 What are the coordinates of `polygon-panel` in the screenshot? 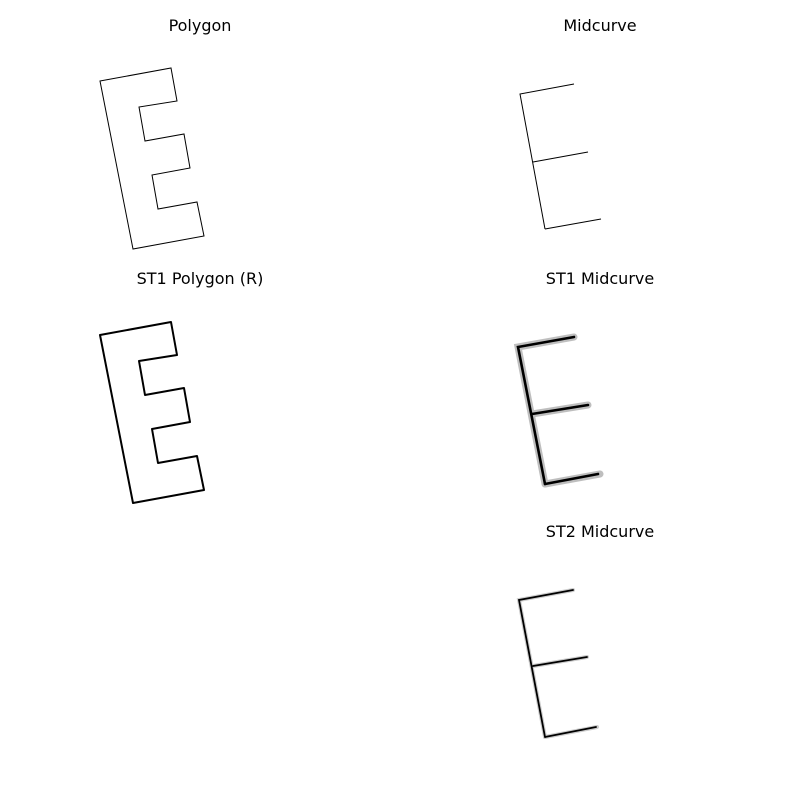 It's located at (152, 158).